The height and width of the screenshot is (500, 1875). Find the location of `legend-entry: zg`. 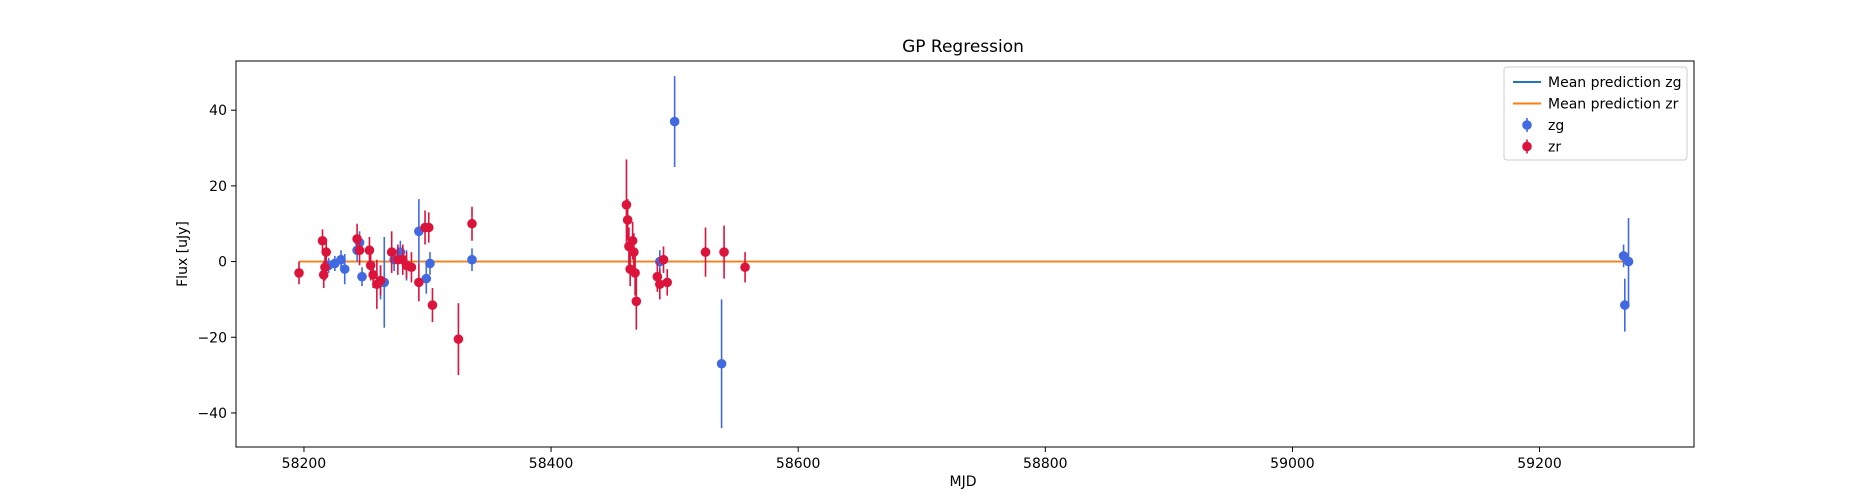

legend-entry: zg is located at coordinates (1543, 126).